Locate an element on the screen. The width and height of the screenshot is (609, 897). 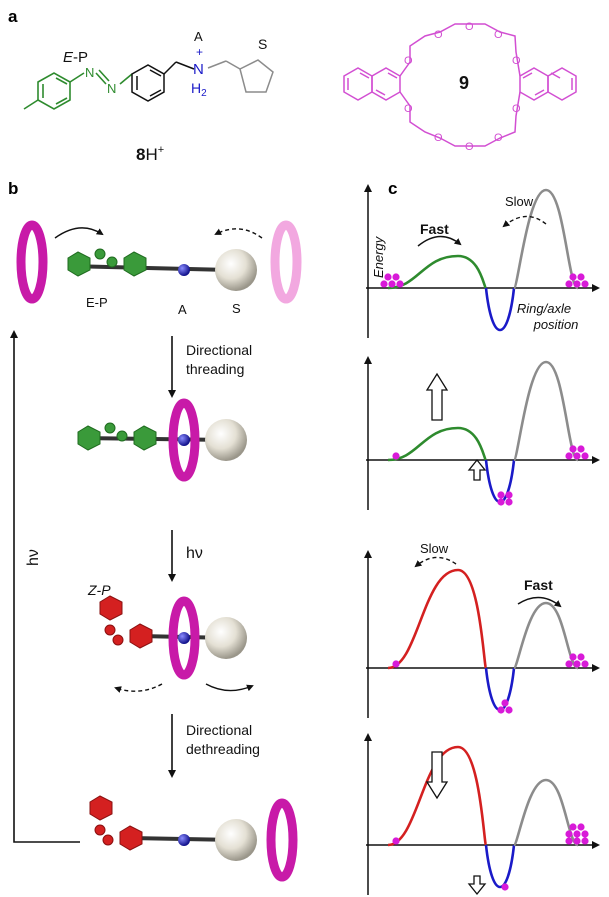
left-naphthalene-ring2 is located at coordinates (386, 84).